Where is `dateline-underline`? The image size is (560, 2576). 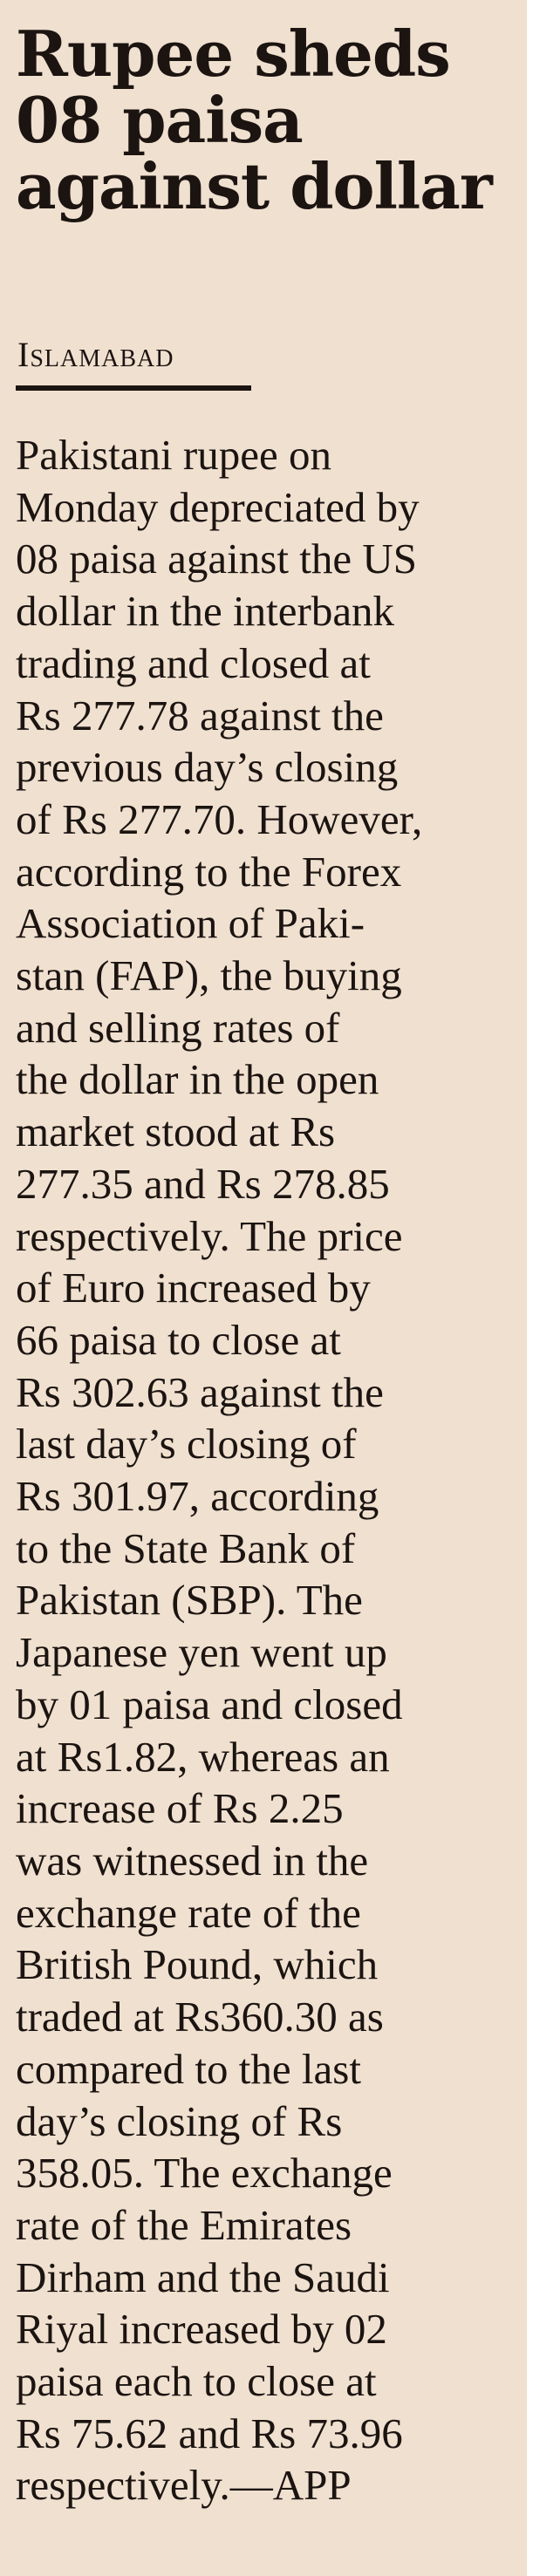
dateline-underline is located at coordinates (133, 388).